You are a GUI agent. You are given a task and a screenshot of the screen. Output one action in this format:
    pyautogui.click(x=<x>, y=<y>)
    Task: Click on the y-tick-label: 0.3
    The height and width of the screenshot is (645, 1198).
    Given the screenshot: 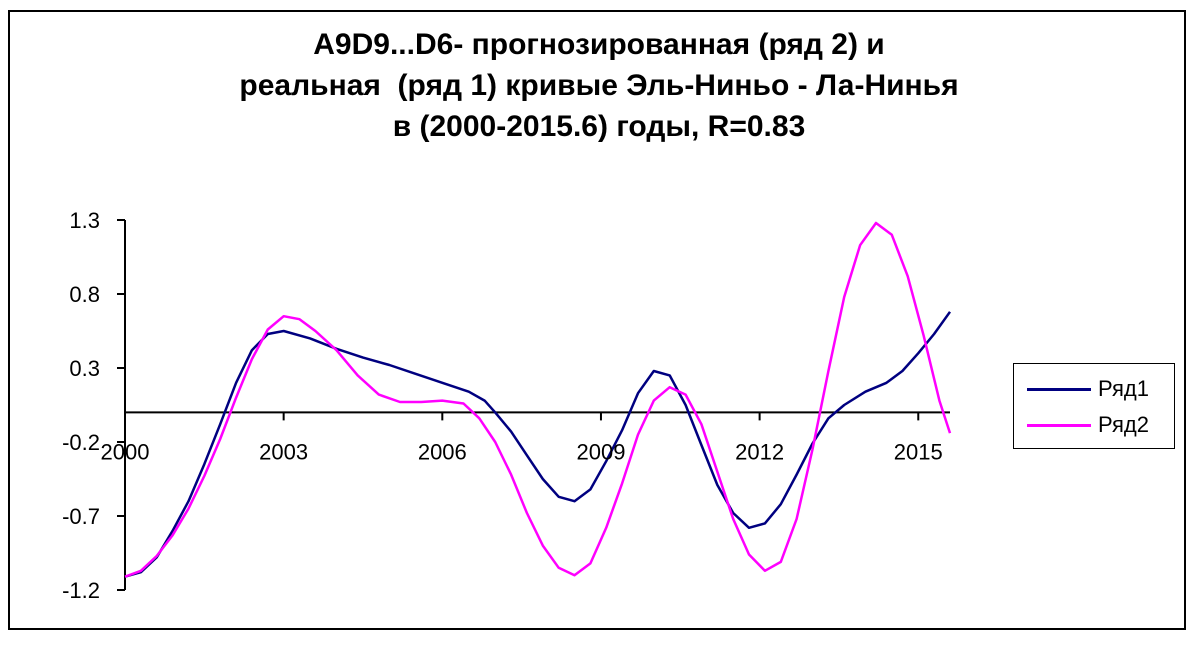 What is the action you would take?
    pyautogui.click(x=84, y=368)
    